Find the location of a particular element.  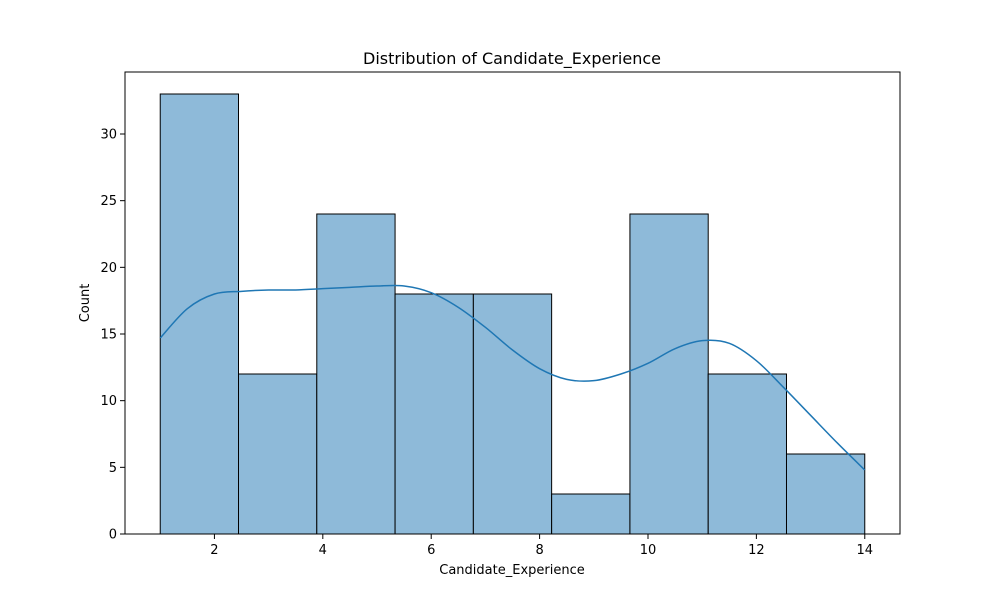

y-tick-label: 30 is located at coordinates (108, 135).